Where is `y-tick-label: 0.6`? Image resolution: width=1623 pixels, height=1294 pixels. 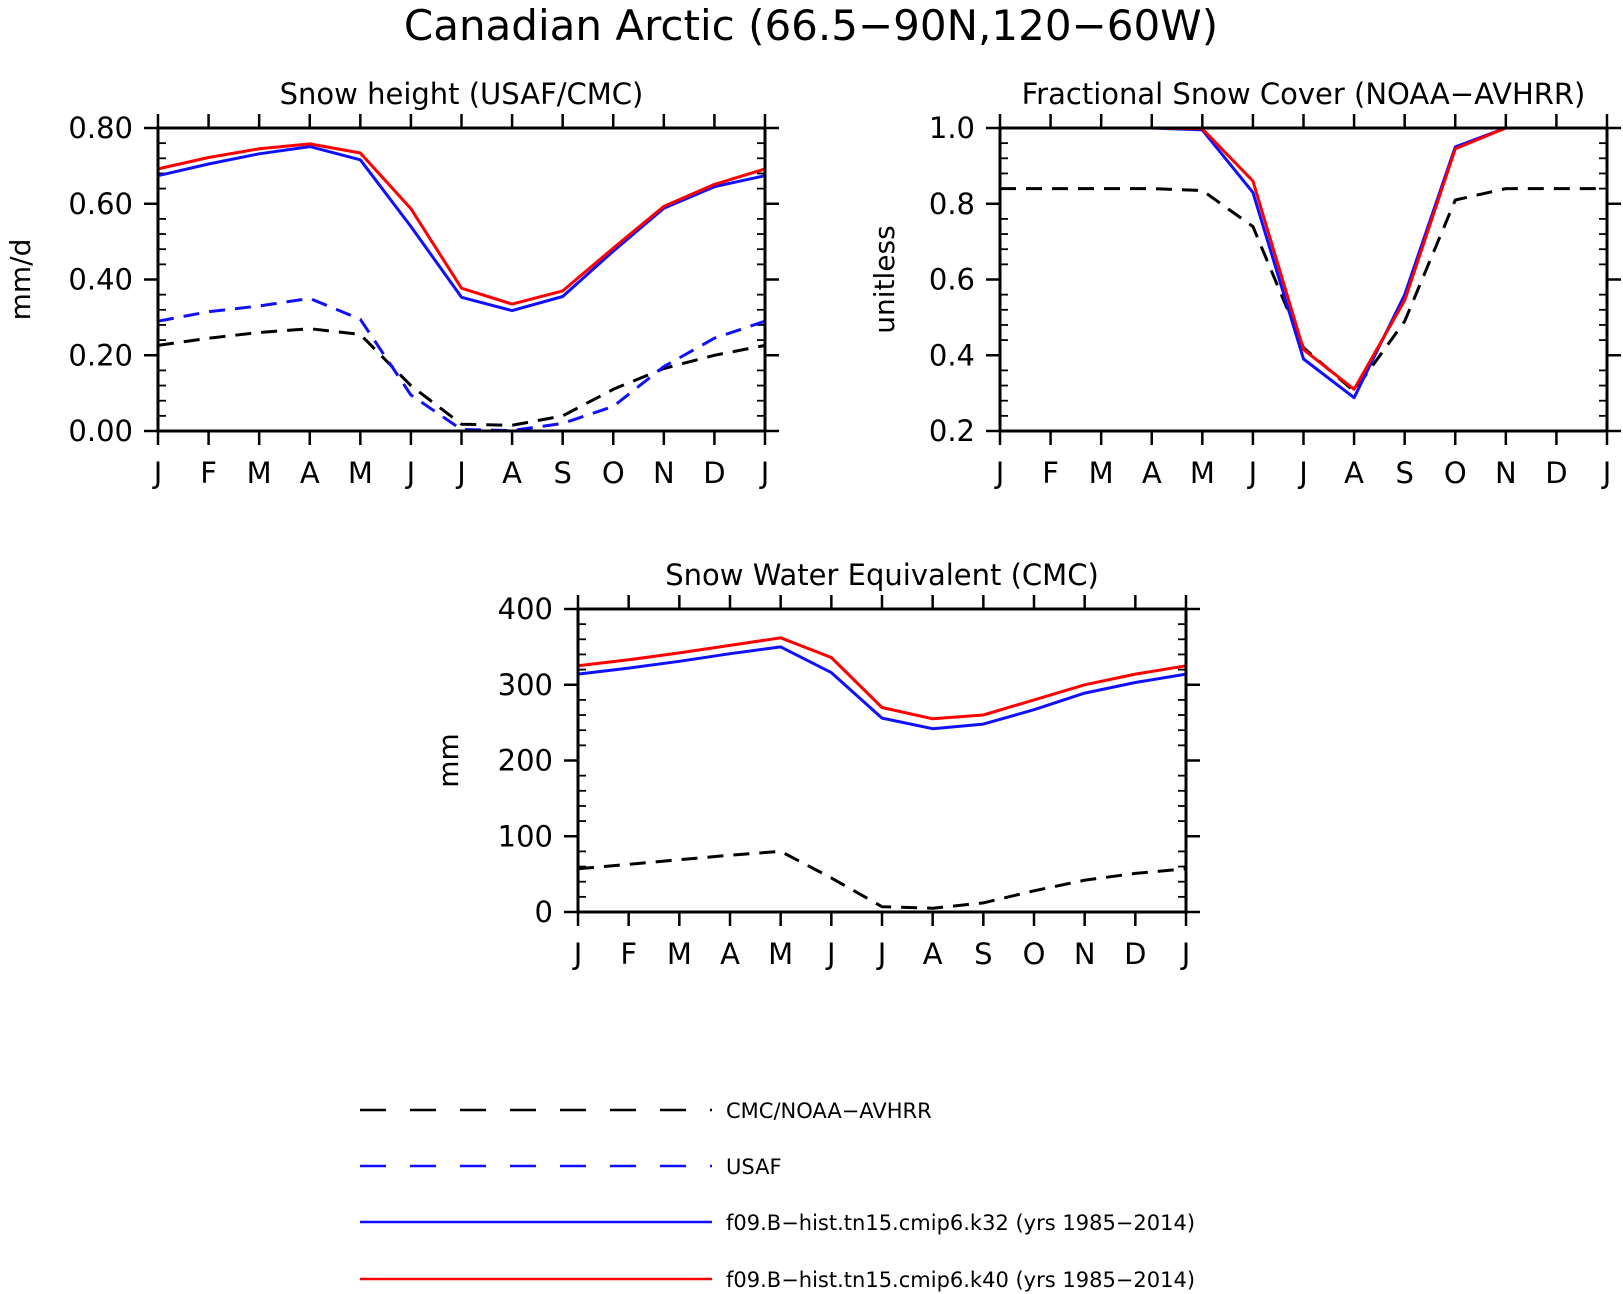 y-tick-label: 0.6 is located at coordinates (952, 280).